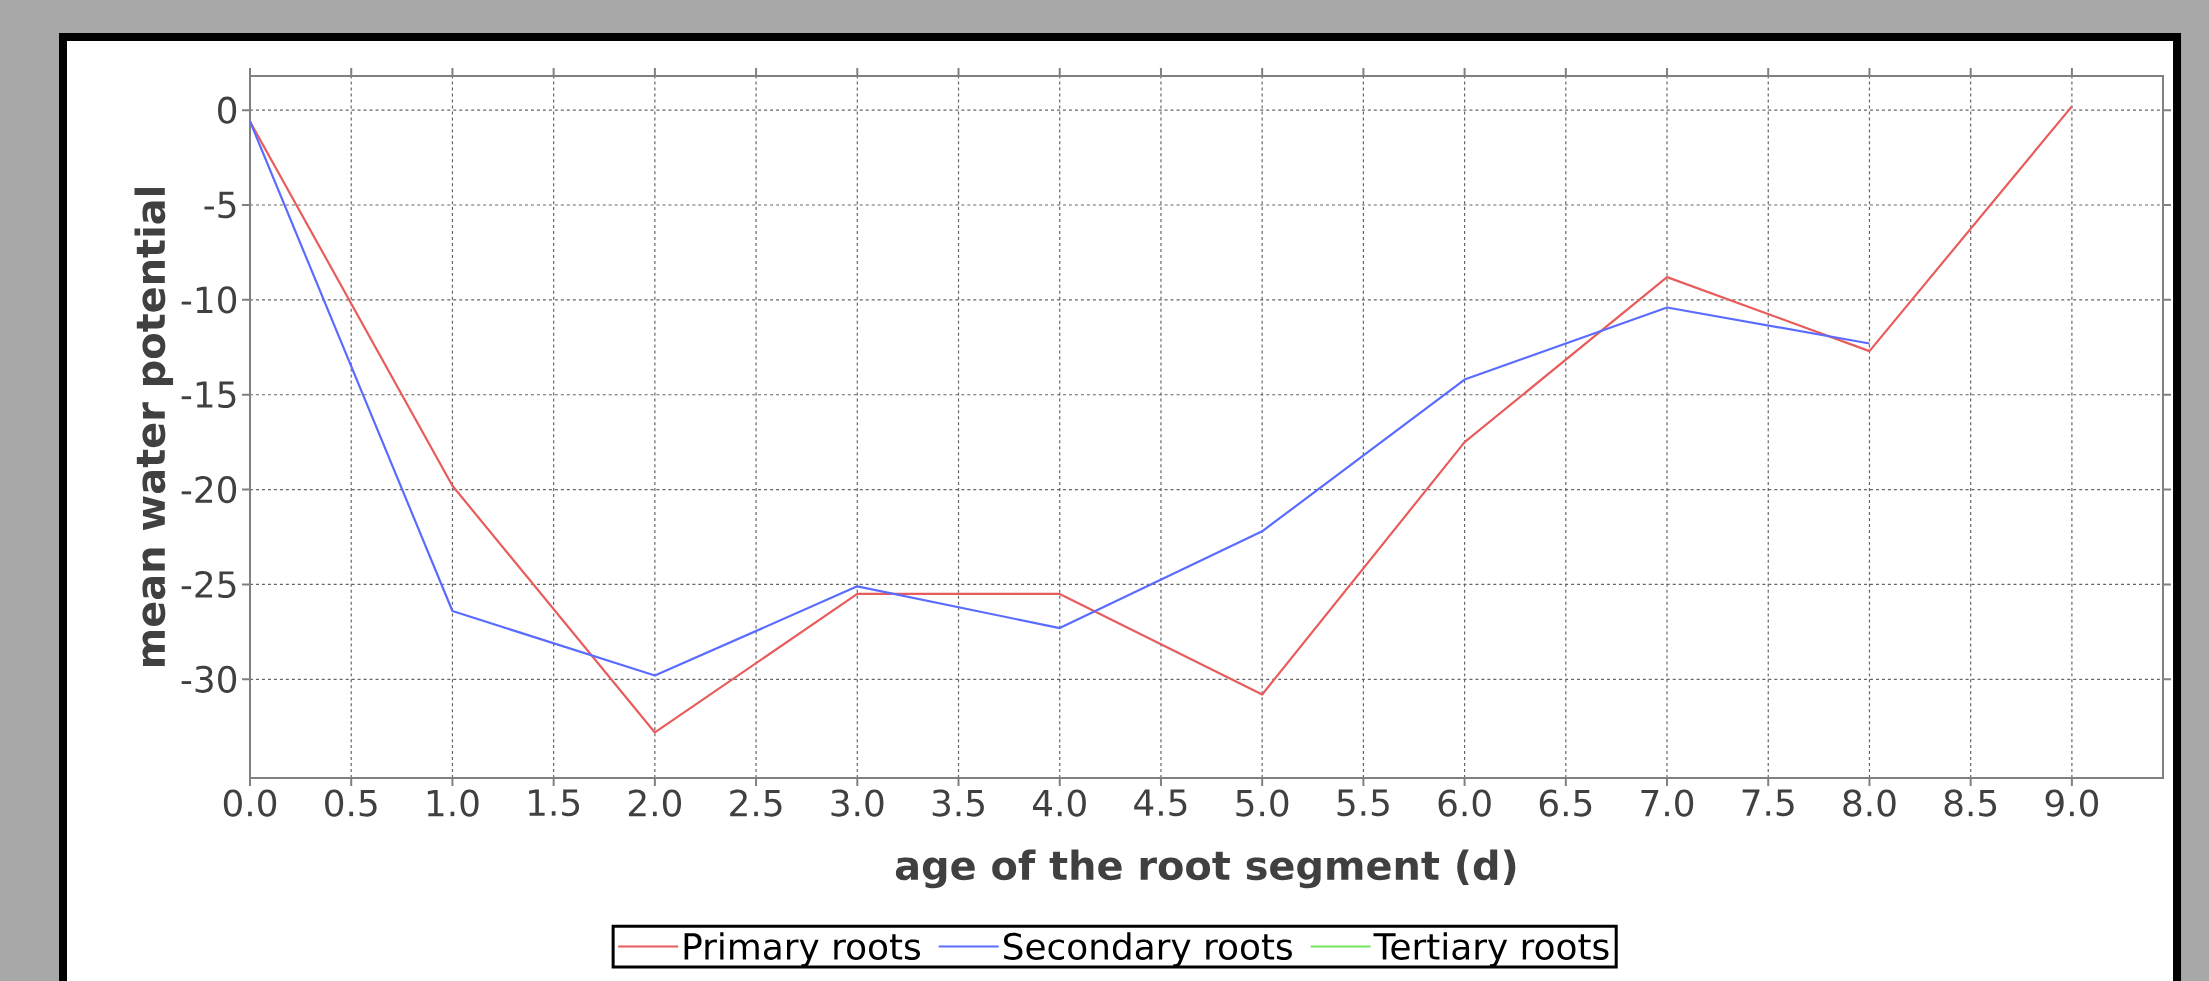 The width and height of the screenshot is (2209, 981). Describe the element at coordinates (208, 395) in the screenshot. I see `y-tick-label: -15` at that location.